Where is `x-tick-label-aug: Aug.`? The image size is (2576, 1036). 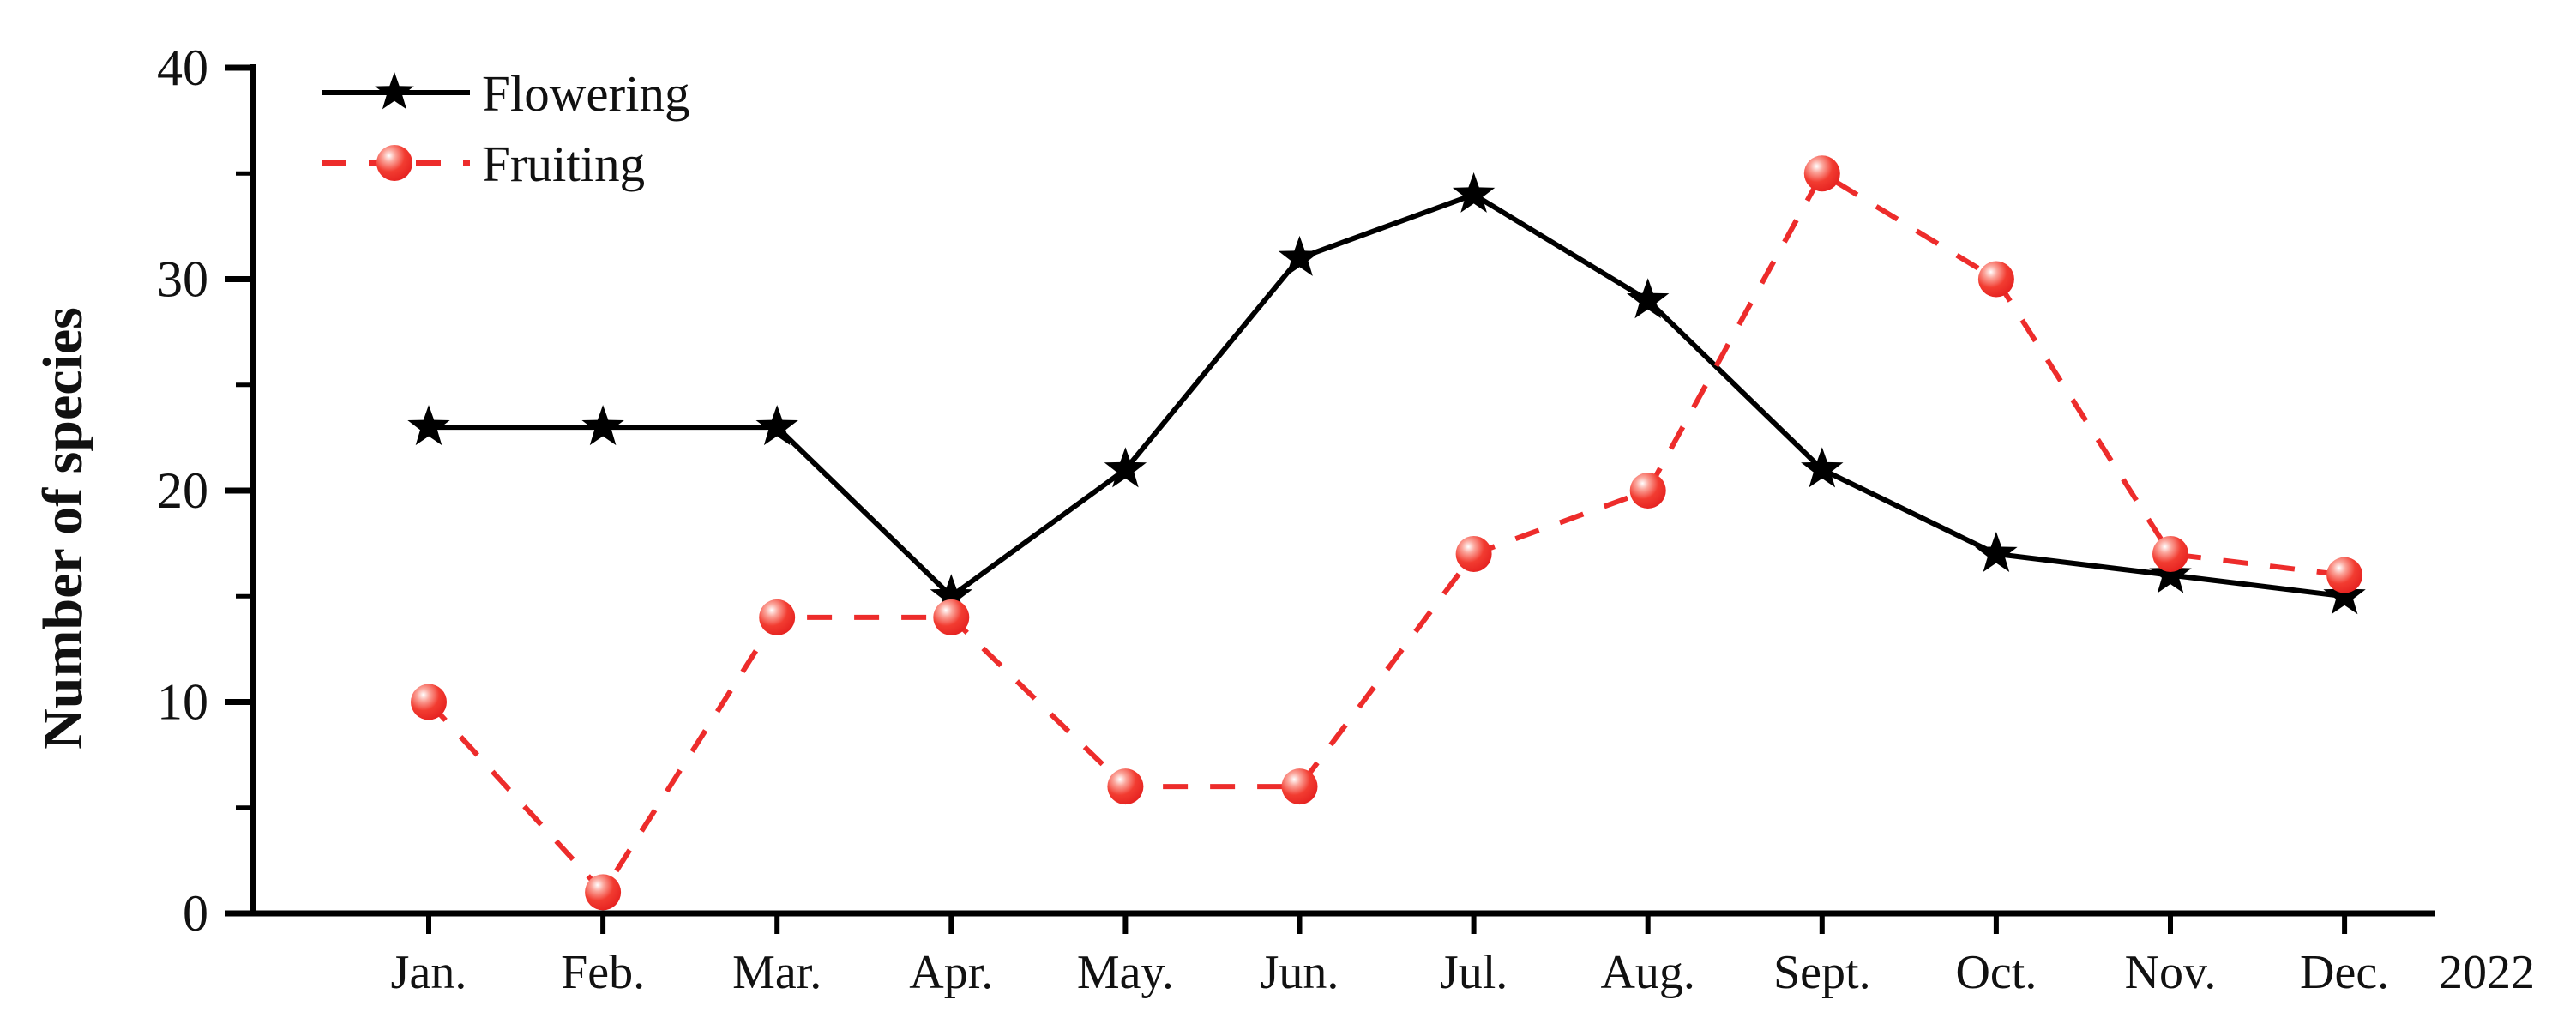 x-tick-label-aug: Aug. is located at coordinates (1647, 972).